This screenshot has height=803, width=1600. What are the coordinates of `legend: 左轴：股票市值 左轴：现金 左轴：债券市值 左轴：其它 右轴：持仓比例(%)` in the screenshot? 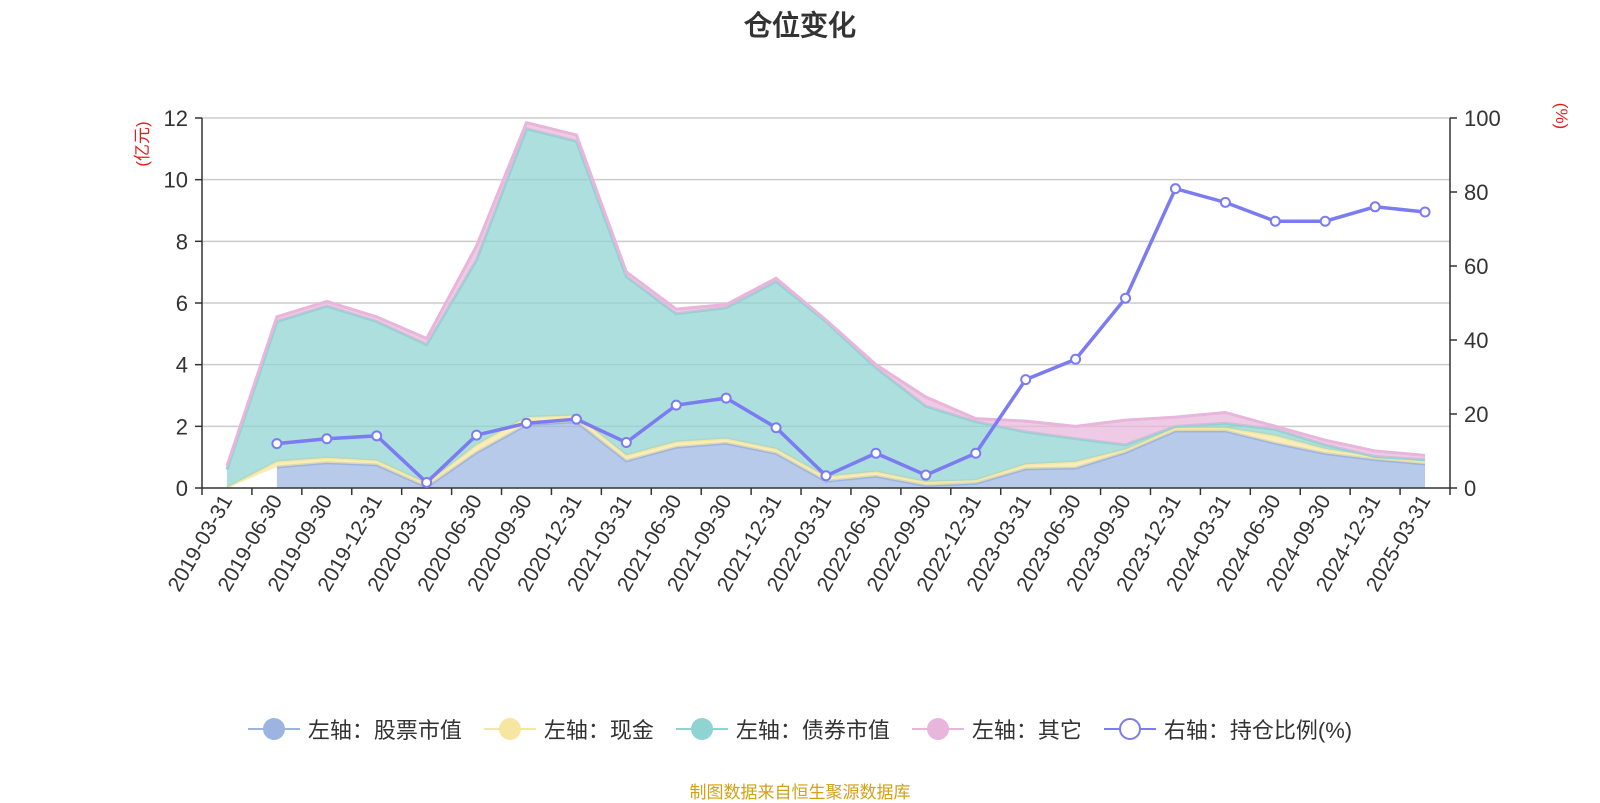 It's located at (800, 729).